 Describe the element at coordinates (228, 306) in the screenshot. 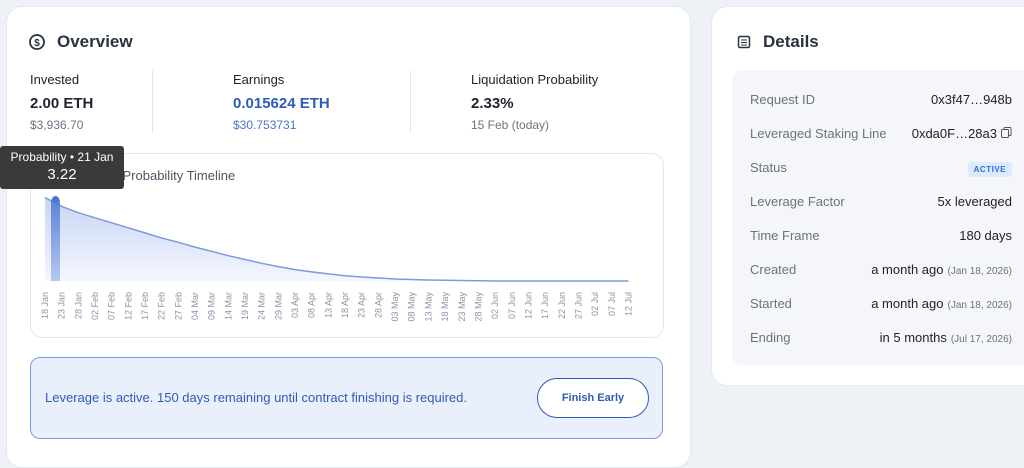

I see `x-tick-label: 14 Mar` at that location.